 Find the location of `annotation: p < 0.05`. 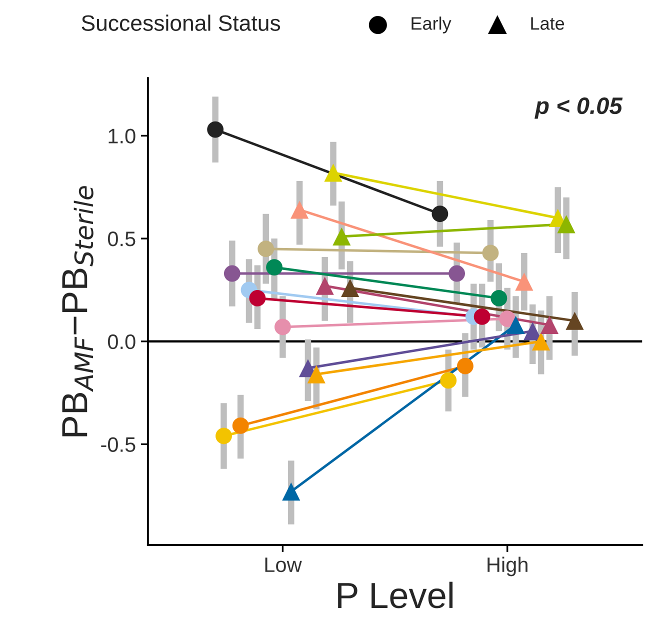

annotation: p < 0.05 is located at coordinates (578, 108).